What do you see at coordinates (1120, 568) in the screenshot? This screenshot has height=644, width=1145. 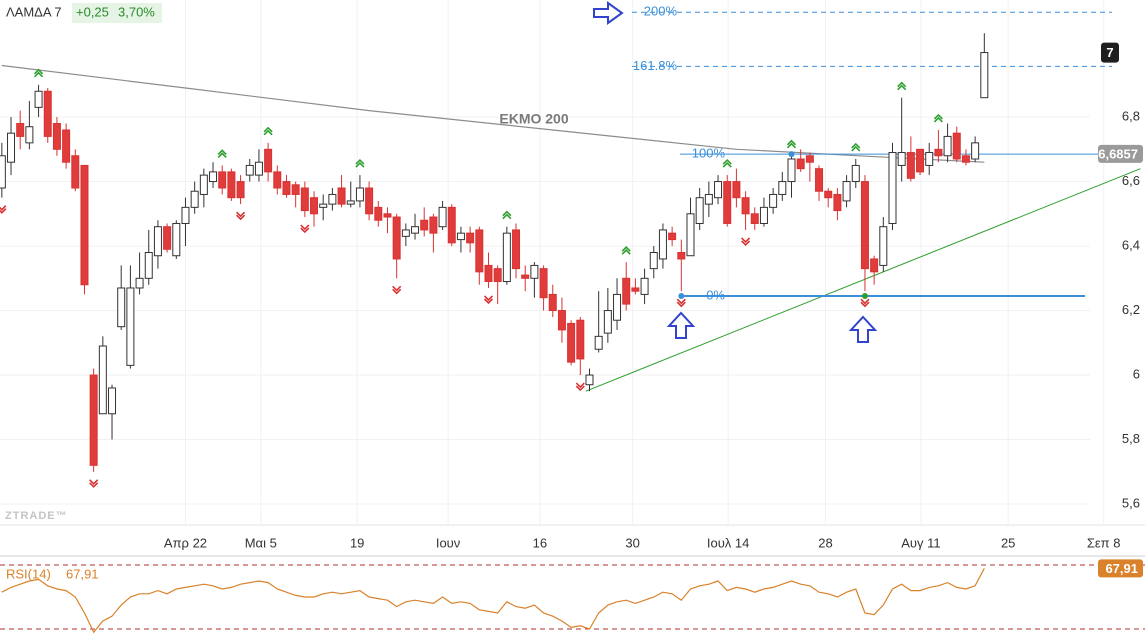 I see `rsi-last-box` at bounding box center [1120, 568].